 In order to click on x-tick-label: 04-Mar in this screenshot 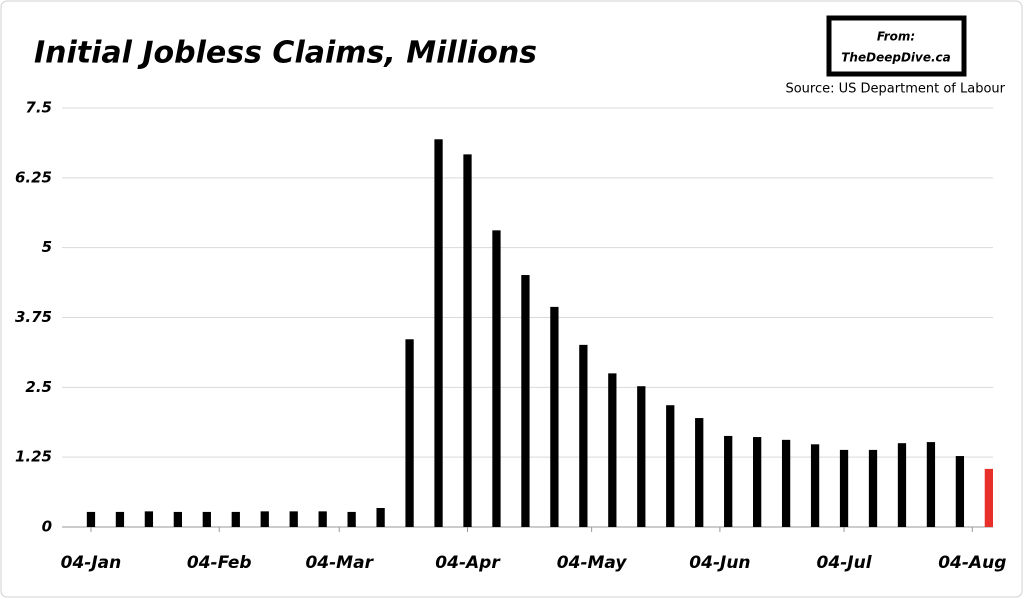, I will do `click(339, 563)`.